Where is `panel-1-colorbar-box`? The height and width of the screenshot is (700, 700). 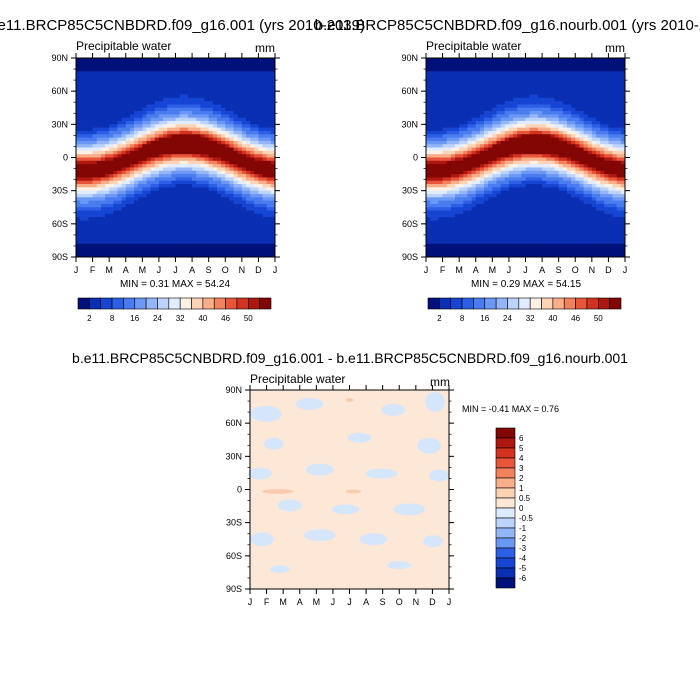
panel-1-colorbar-box is located at coordinates (197, 303).